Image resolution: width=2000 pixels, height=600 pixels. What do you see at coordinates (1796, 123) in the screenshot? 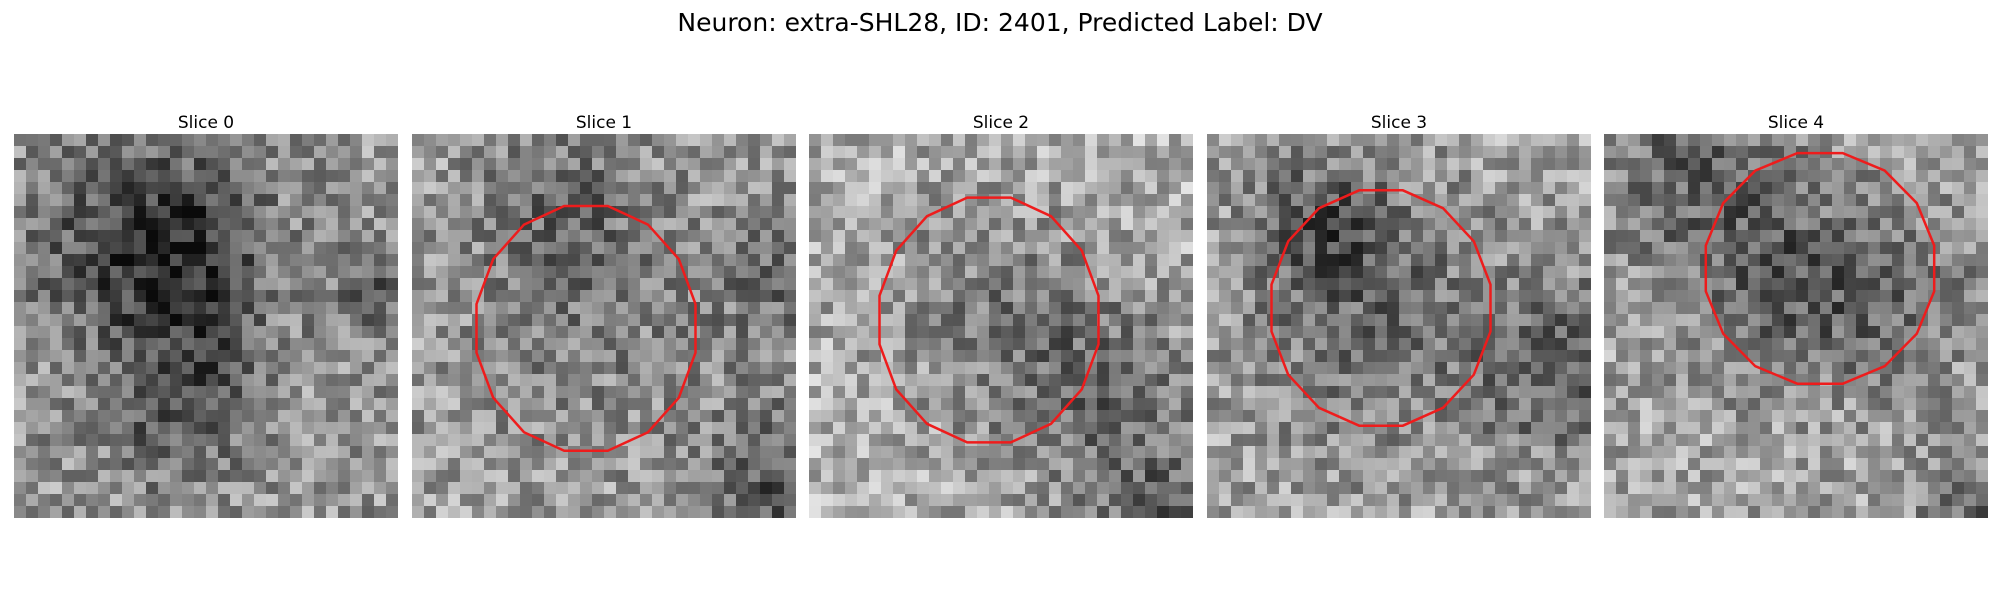
I see `slice-title-4: Slice 4` at bounding box center [1796, 123].